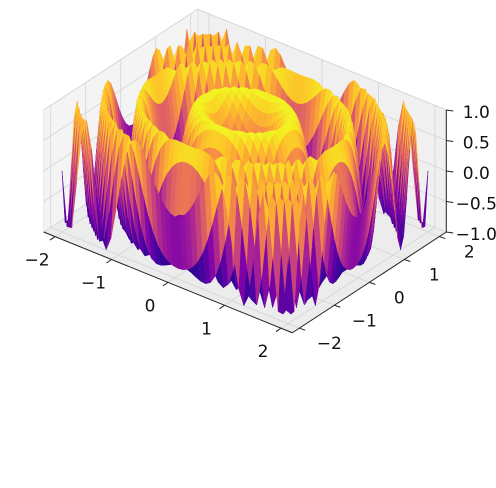 The height and width of the screenshot is (488, 496). What do you see at coordinates (329, 344) in the screenshot?
I see `y-tick-label: −2` at bounding box center [329, 344].